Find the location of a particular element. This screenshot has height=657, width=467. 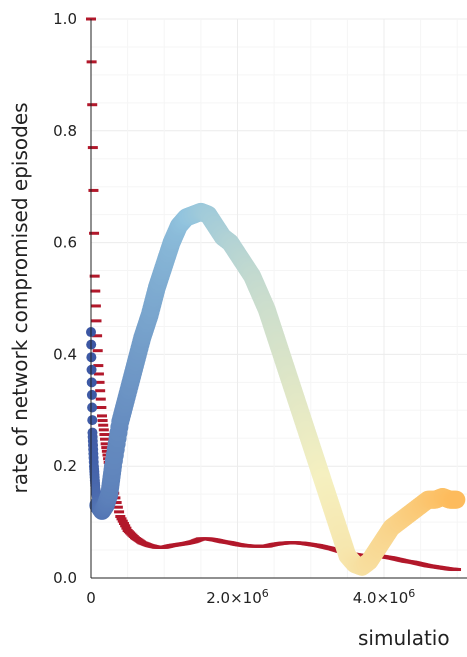

x-axis-label: simulatio is located at coordinates (404, 638).